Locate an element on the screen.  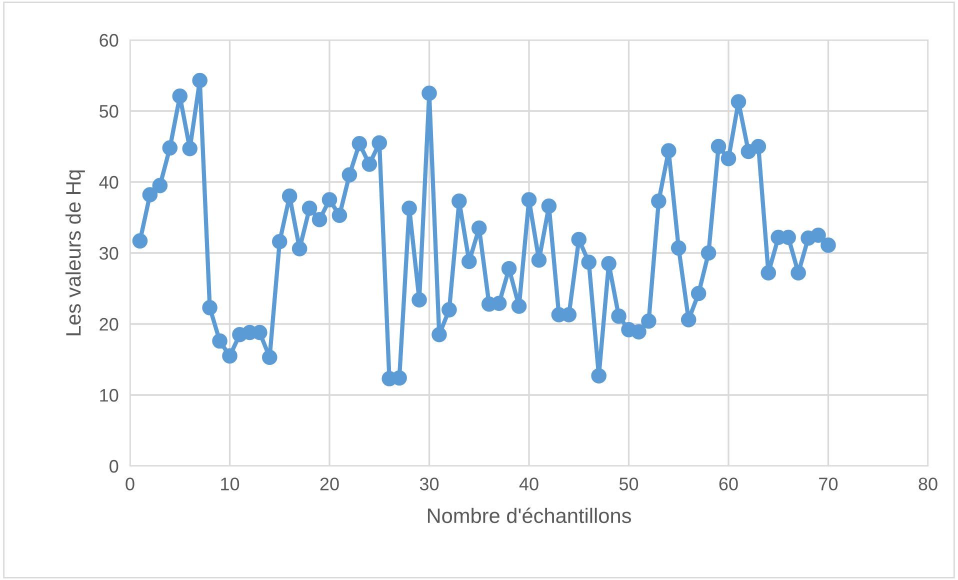
y-tick-label: 40 is located at coordinates (108, 182).